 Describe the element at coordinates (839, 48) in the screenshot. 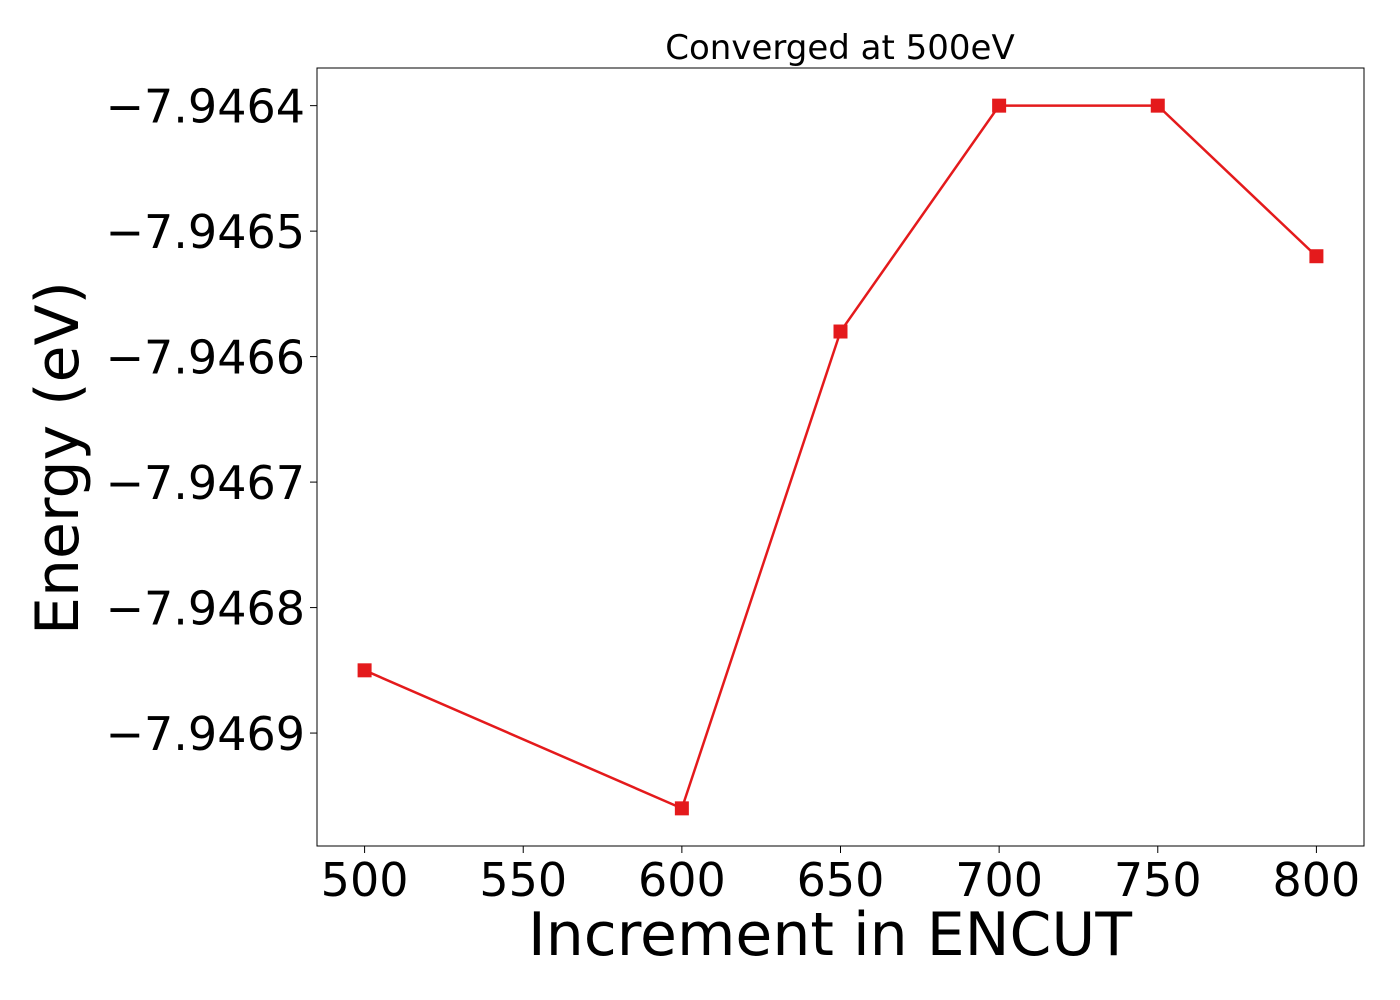

I see `chart-title: Converged at 500eV` at that location.